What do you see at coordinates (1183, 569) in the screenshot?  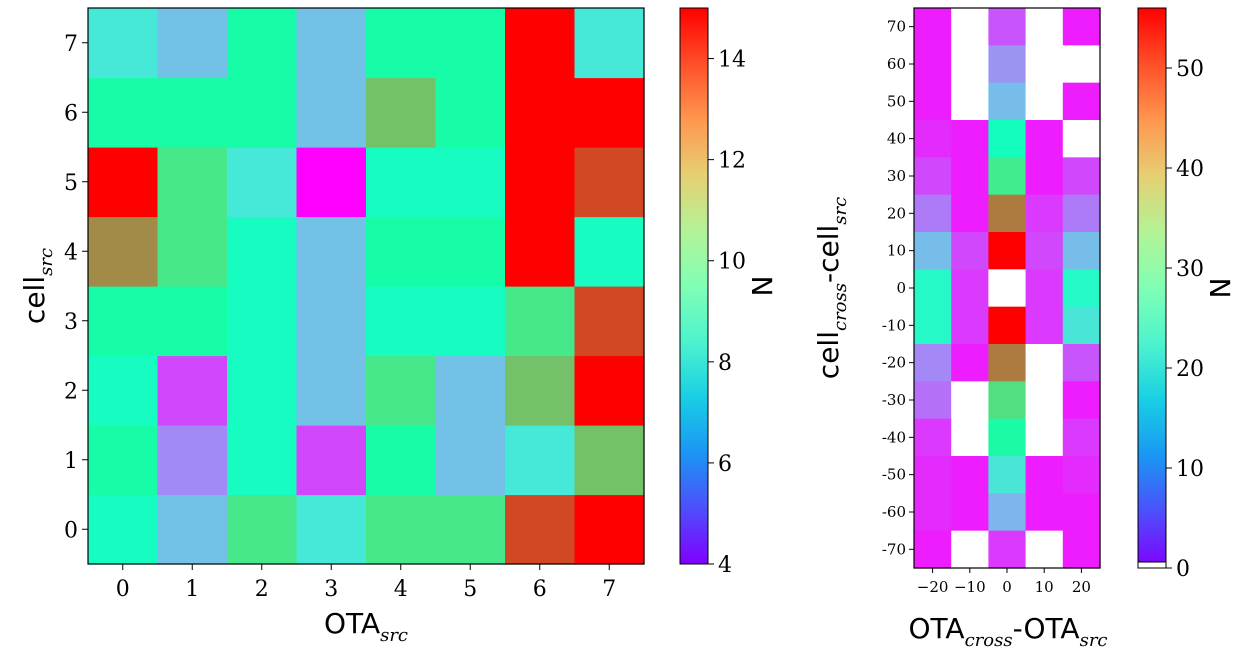 I see `colorbar-tick-label: 0` at bounding box center [1183, 569].